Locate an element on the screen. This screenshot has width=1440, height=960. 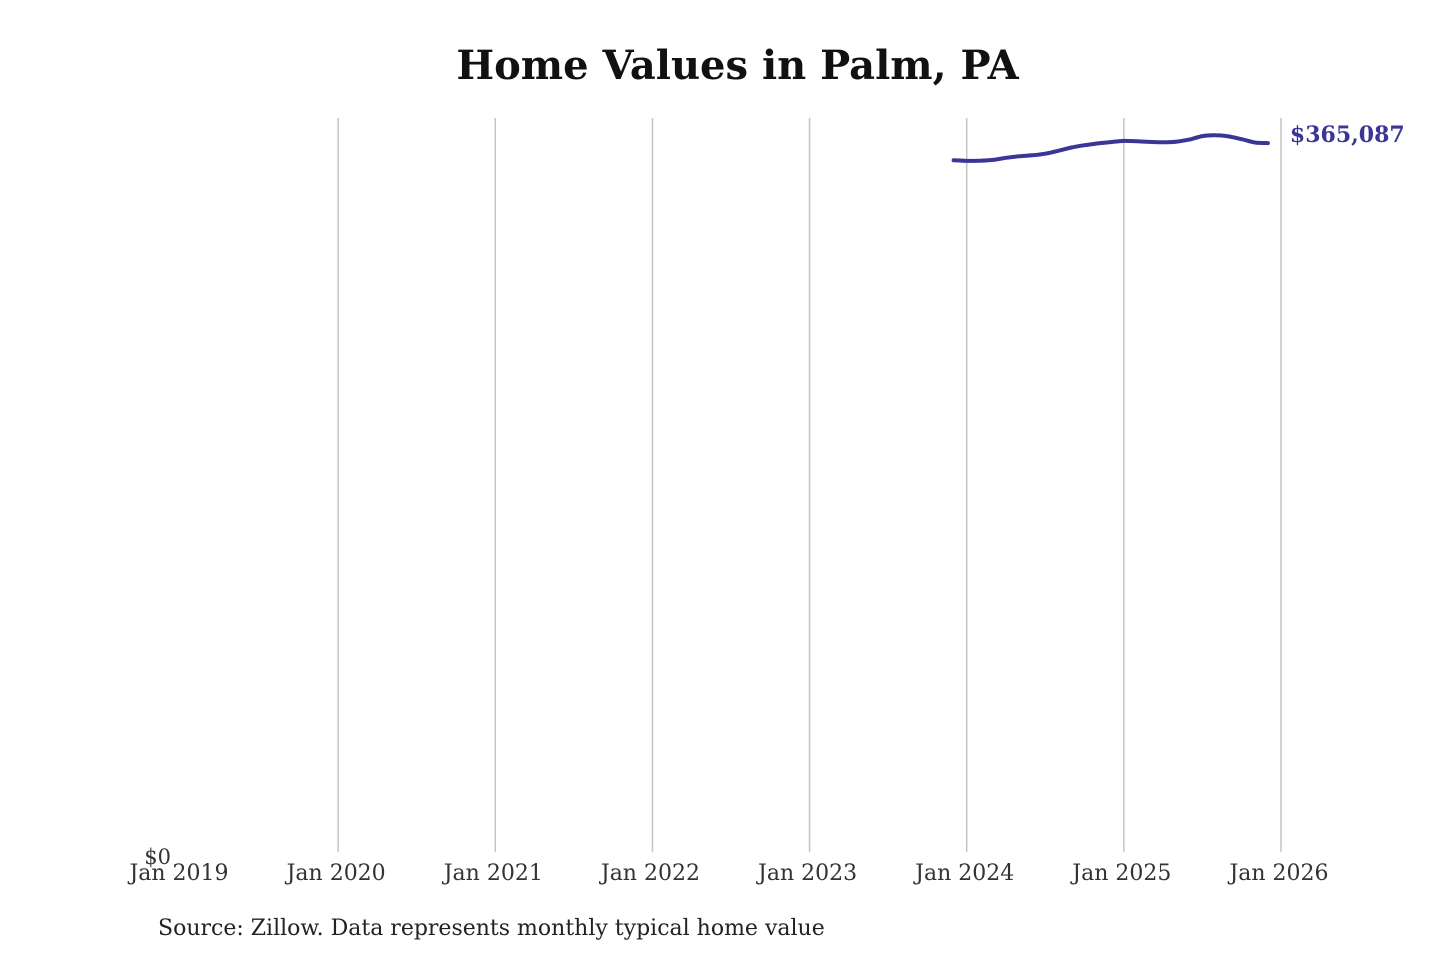
x-tick-label: Jan 2020 is located at coordinates (335, 873).